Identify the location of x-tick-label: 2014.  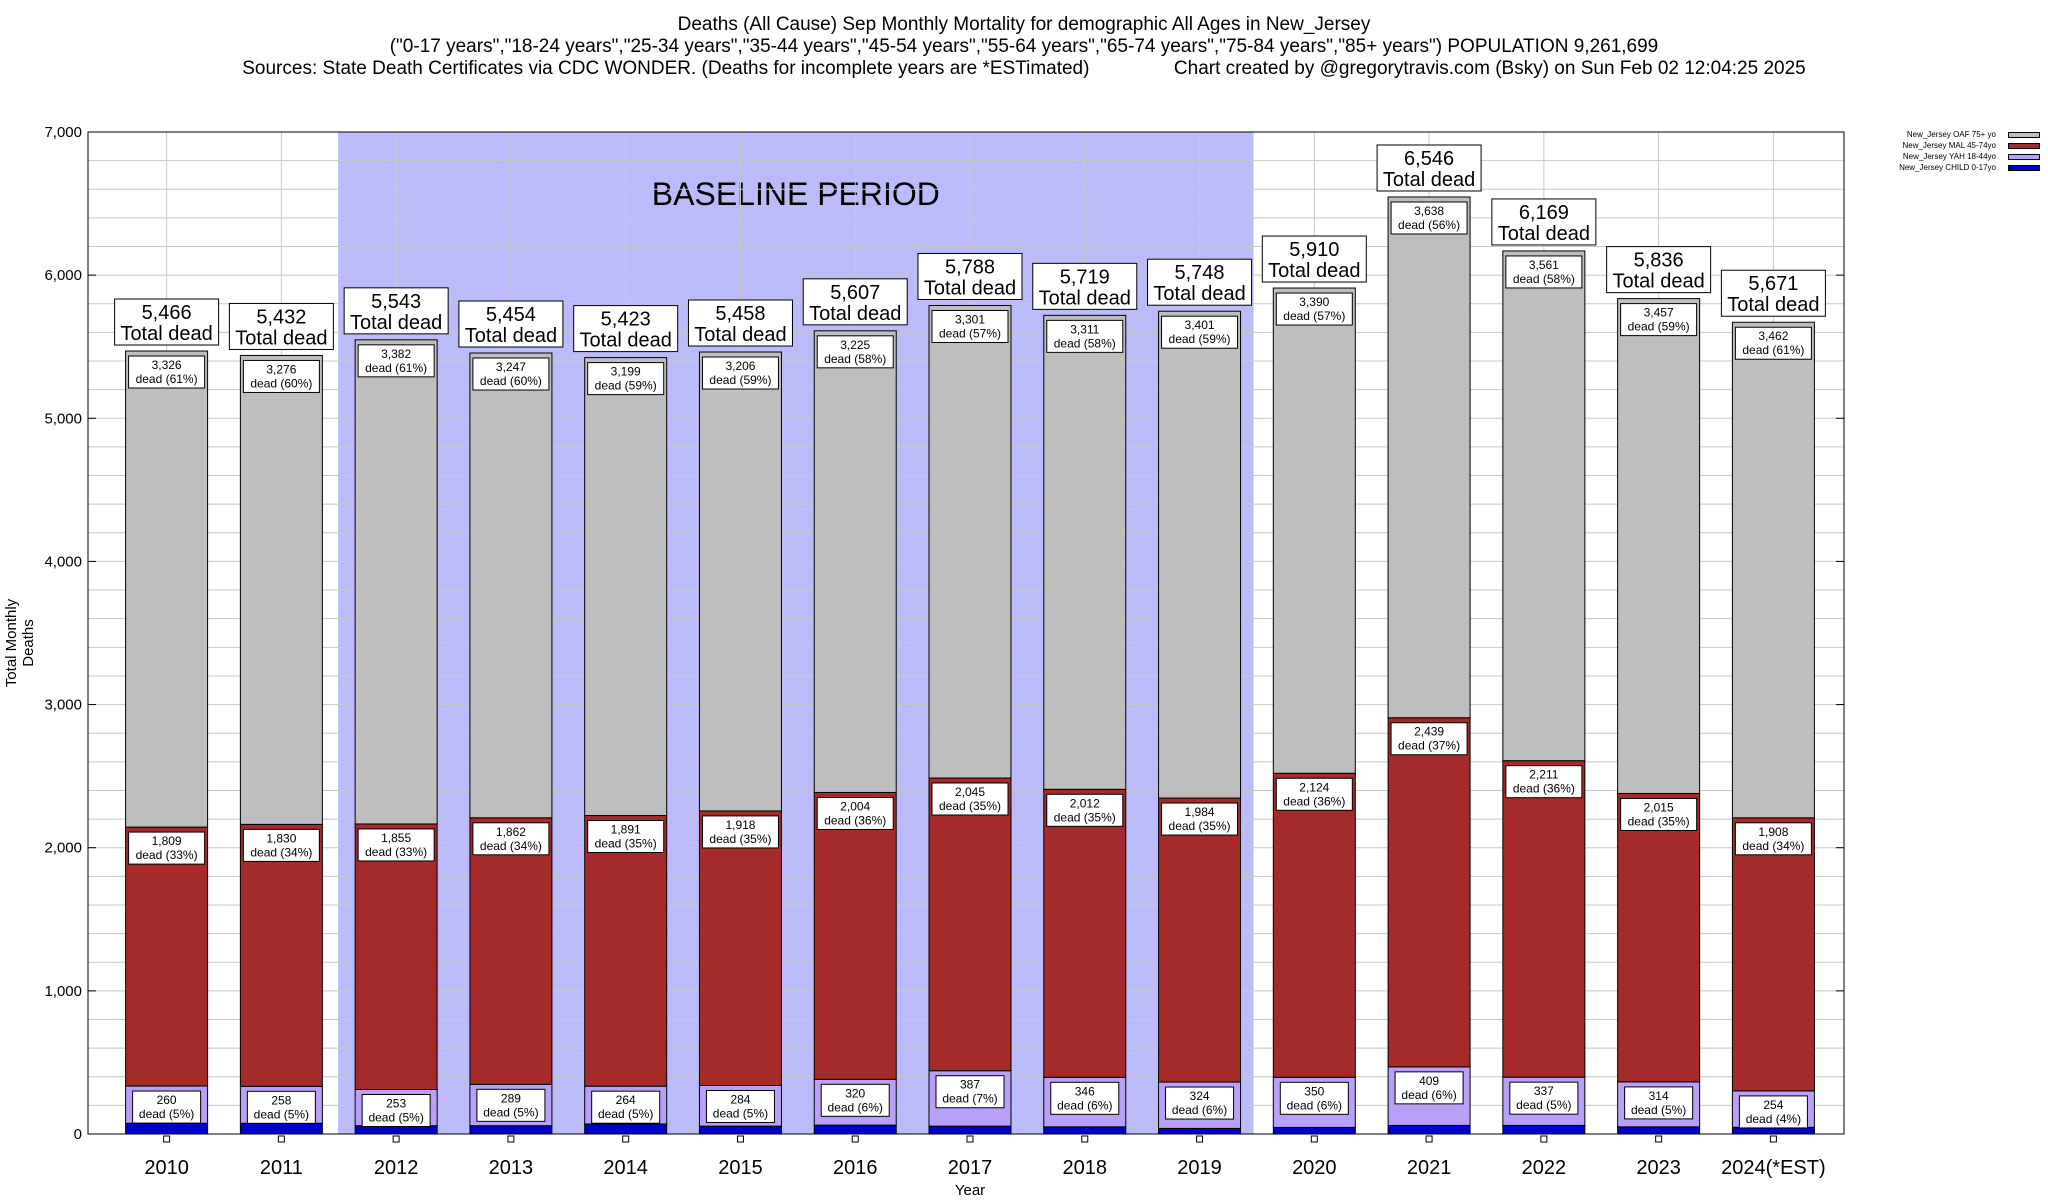
(625, 1168).